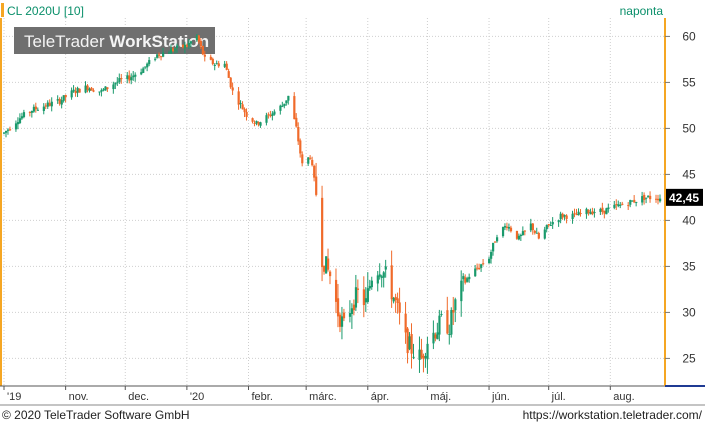 This screenshot has width=705, height=424. I want to click on last-price-badge: 42,45, so click(684, 197).